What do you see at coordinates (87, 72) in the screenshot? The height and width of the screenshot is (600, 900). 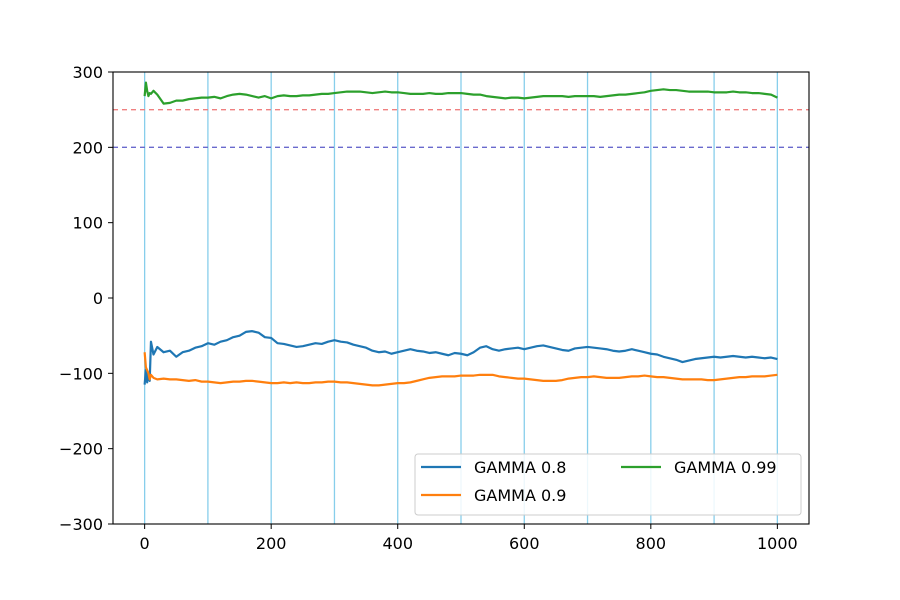 I see `y-tick-label: 300` at bounding box center [87, 72].